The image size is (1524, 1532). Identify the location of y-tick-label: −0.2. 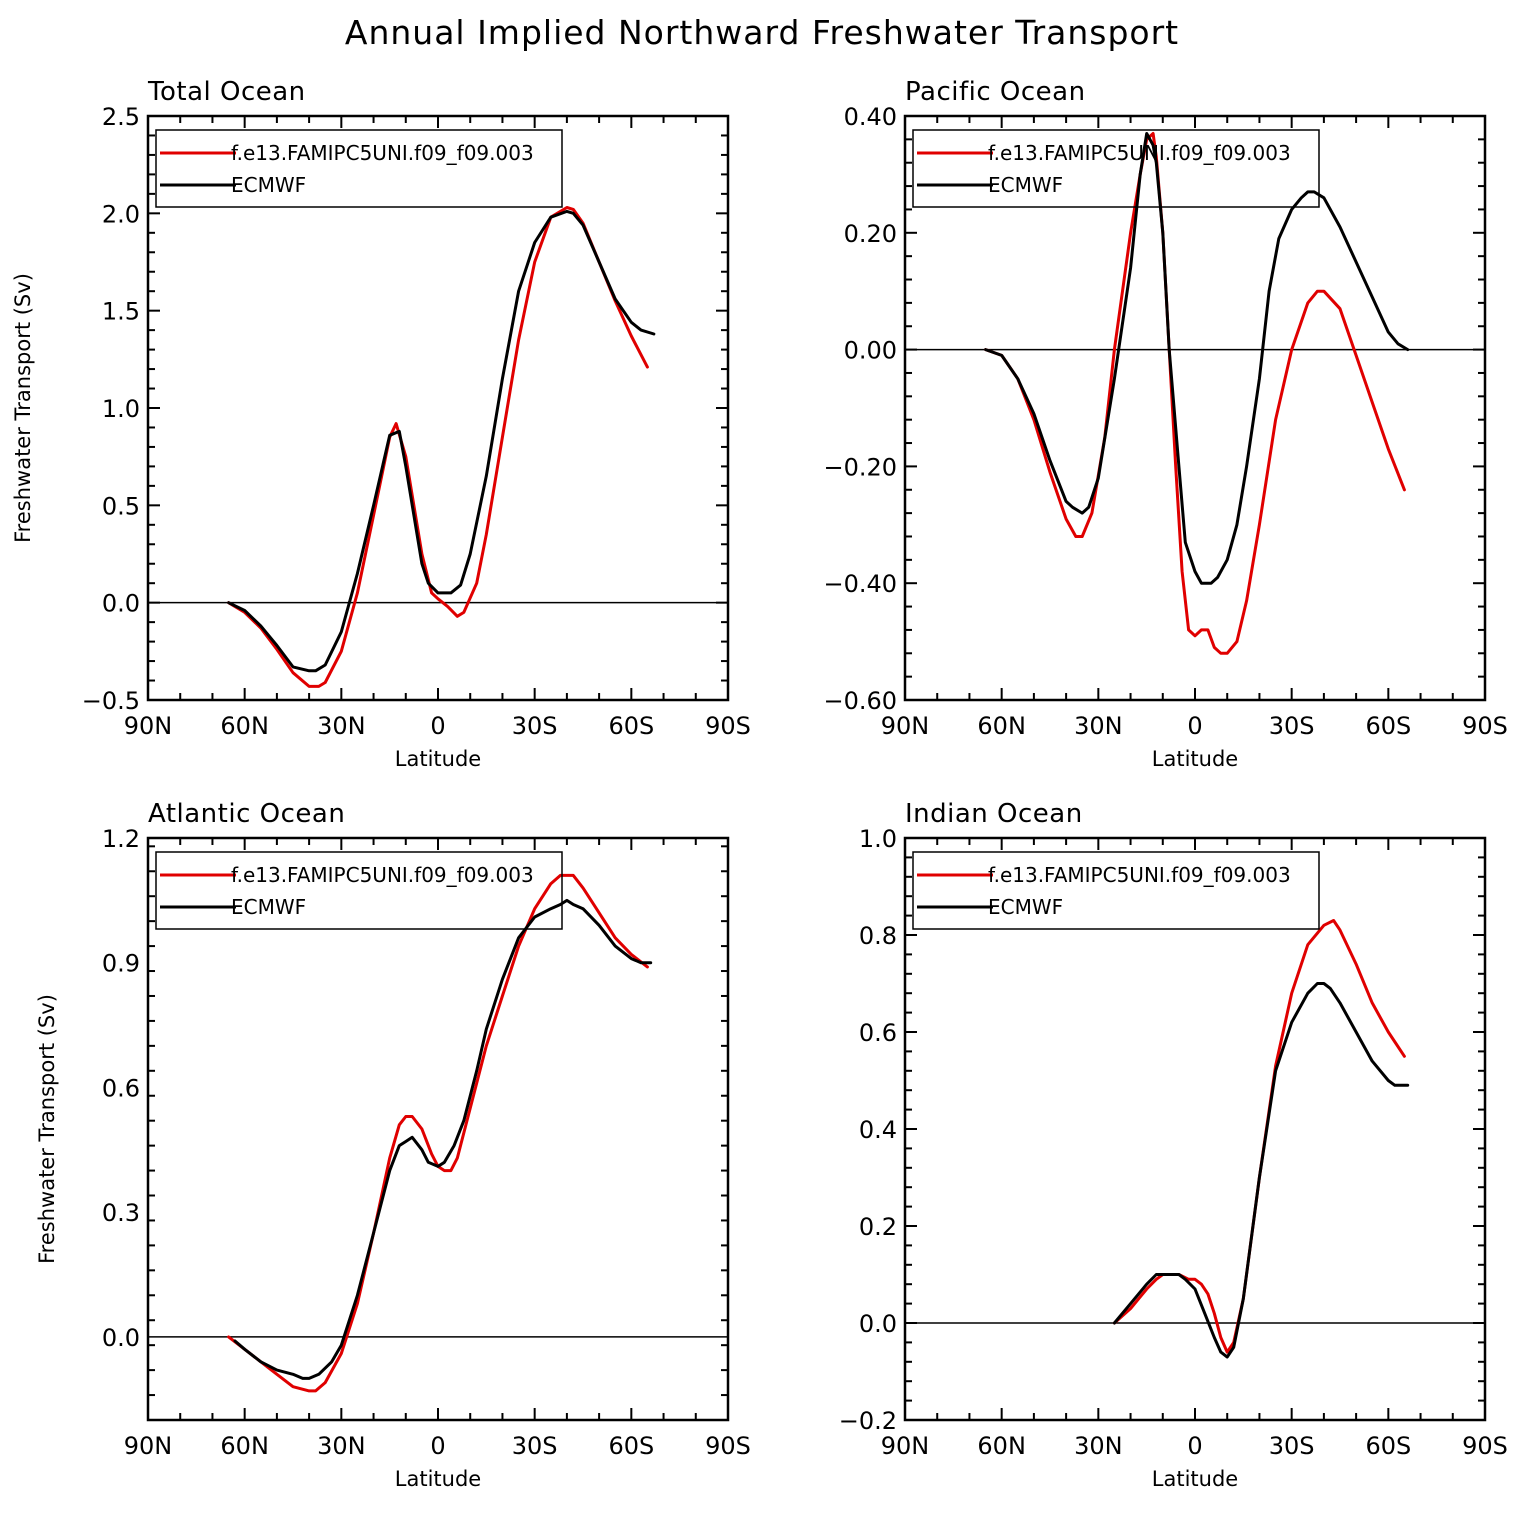
(868, 1421).